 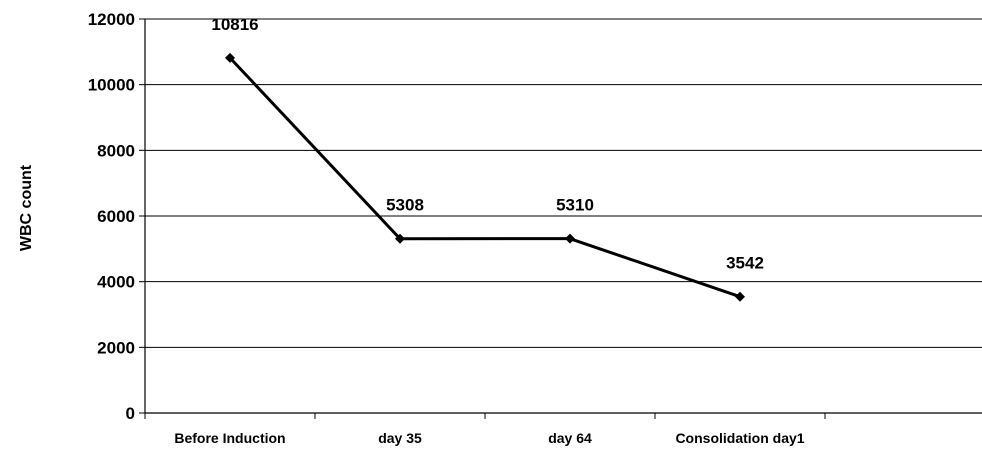 I want to click on data-label: 5308, so click(x=405, y=205).